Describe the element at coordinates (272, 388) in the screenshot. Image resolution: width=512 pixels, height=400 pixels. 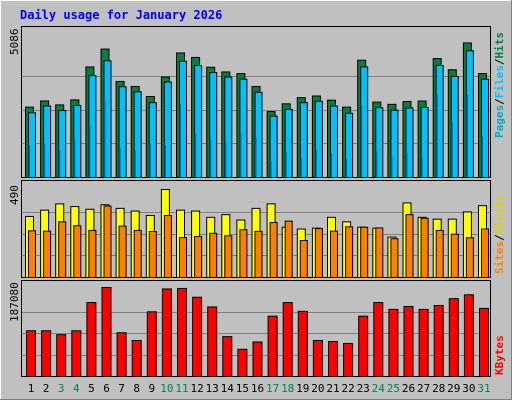
I see `day-label-17: 17` at that location.